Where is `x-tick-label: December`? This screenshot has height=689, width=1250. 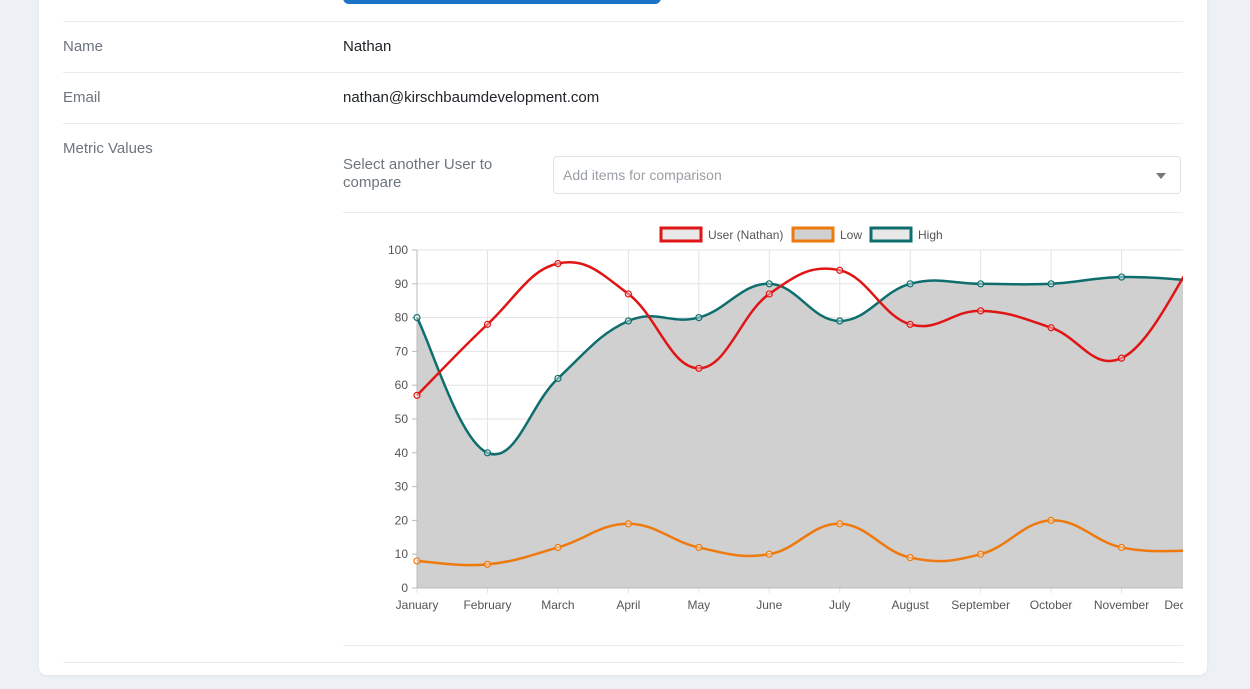
x-tick-label: December is located at coordinates (1173, 605).